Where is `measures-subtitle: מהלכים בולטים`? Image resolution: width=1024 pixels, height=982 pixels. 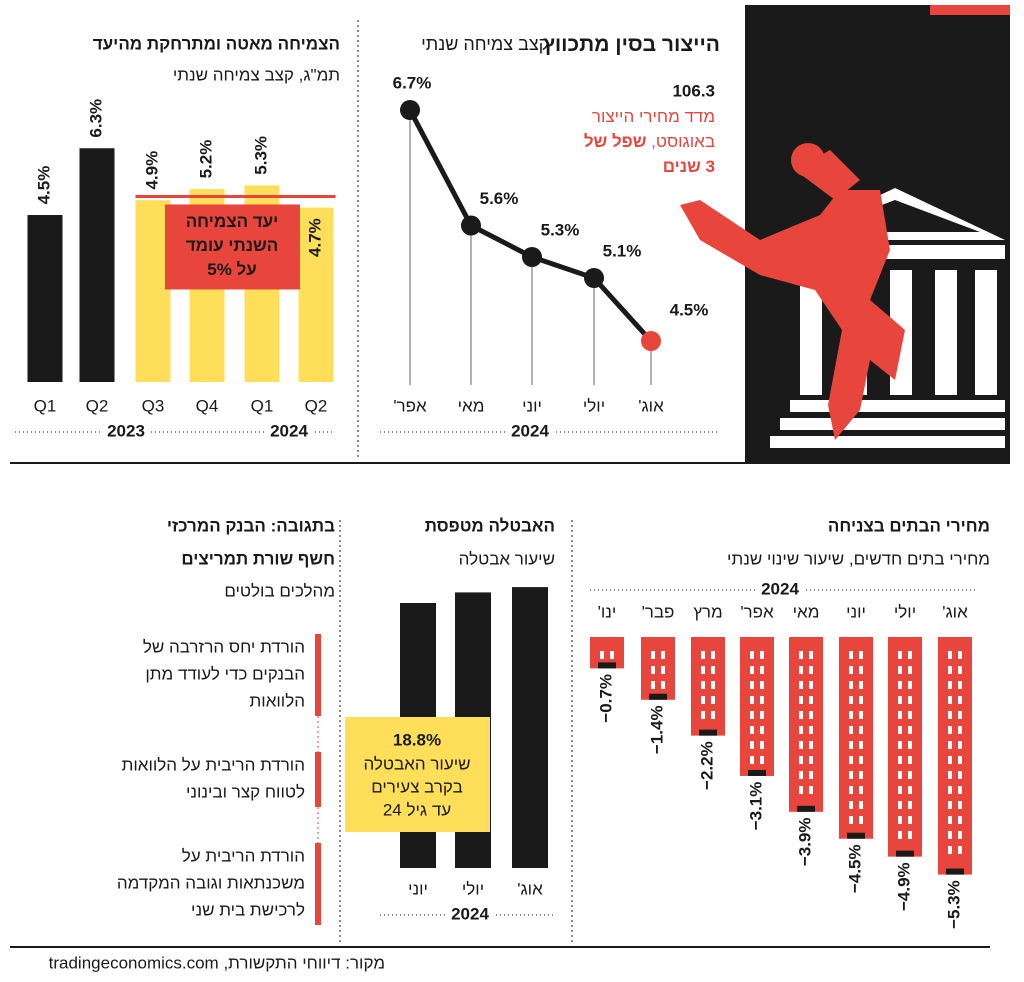 measures-subtitle: מהלכים בולטים is located at coordinates (279, 590).